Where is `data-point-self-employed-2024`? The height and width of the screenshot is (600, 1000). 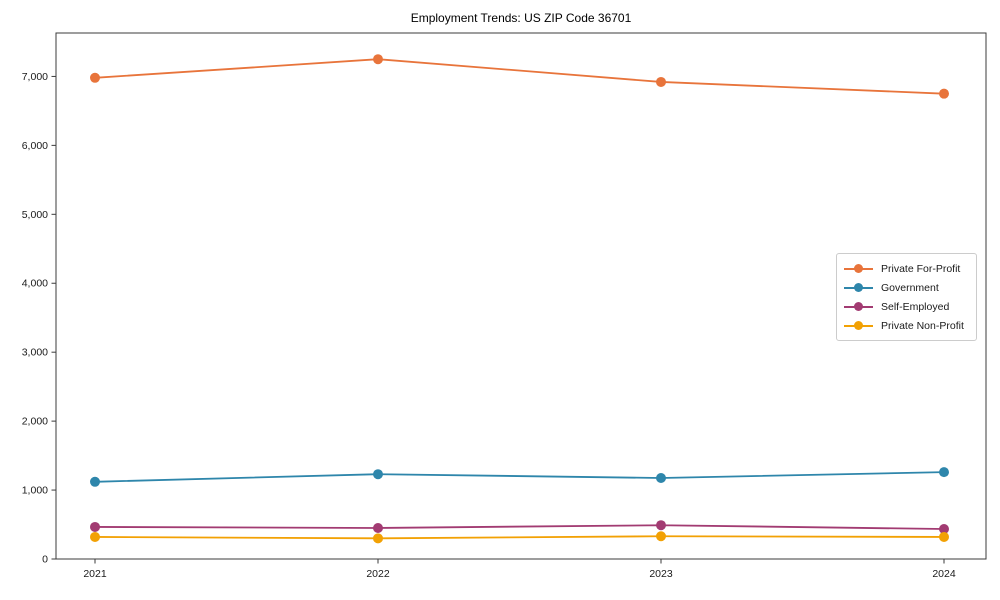
data-point-self-employed-2024 is located at coordinates (944, 529).